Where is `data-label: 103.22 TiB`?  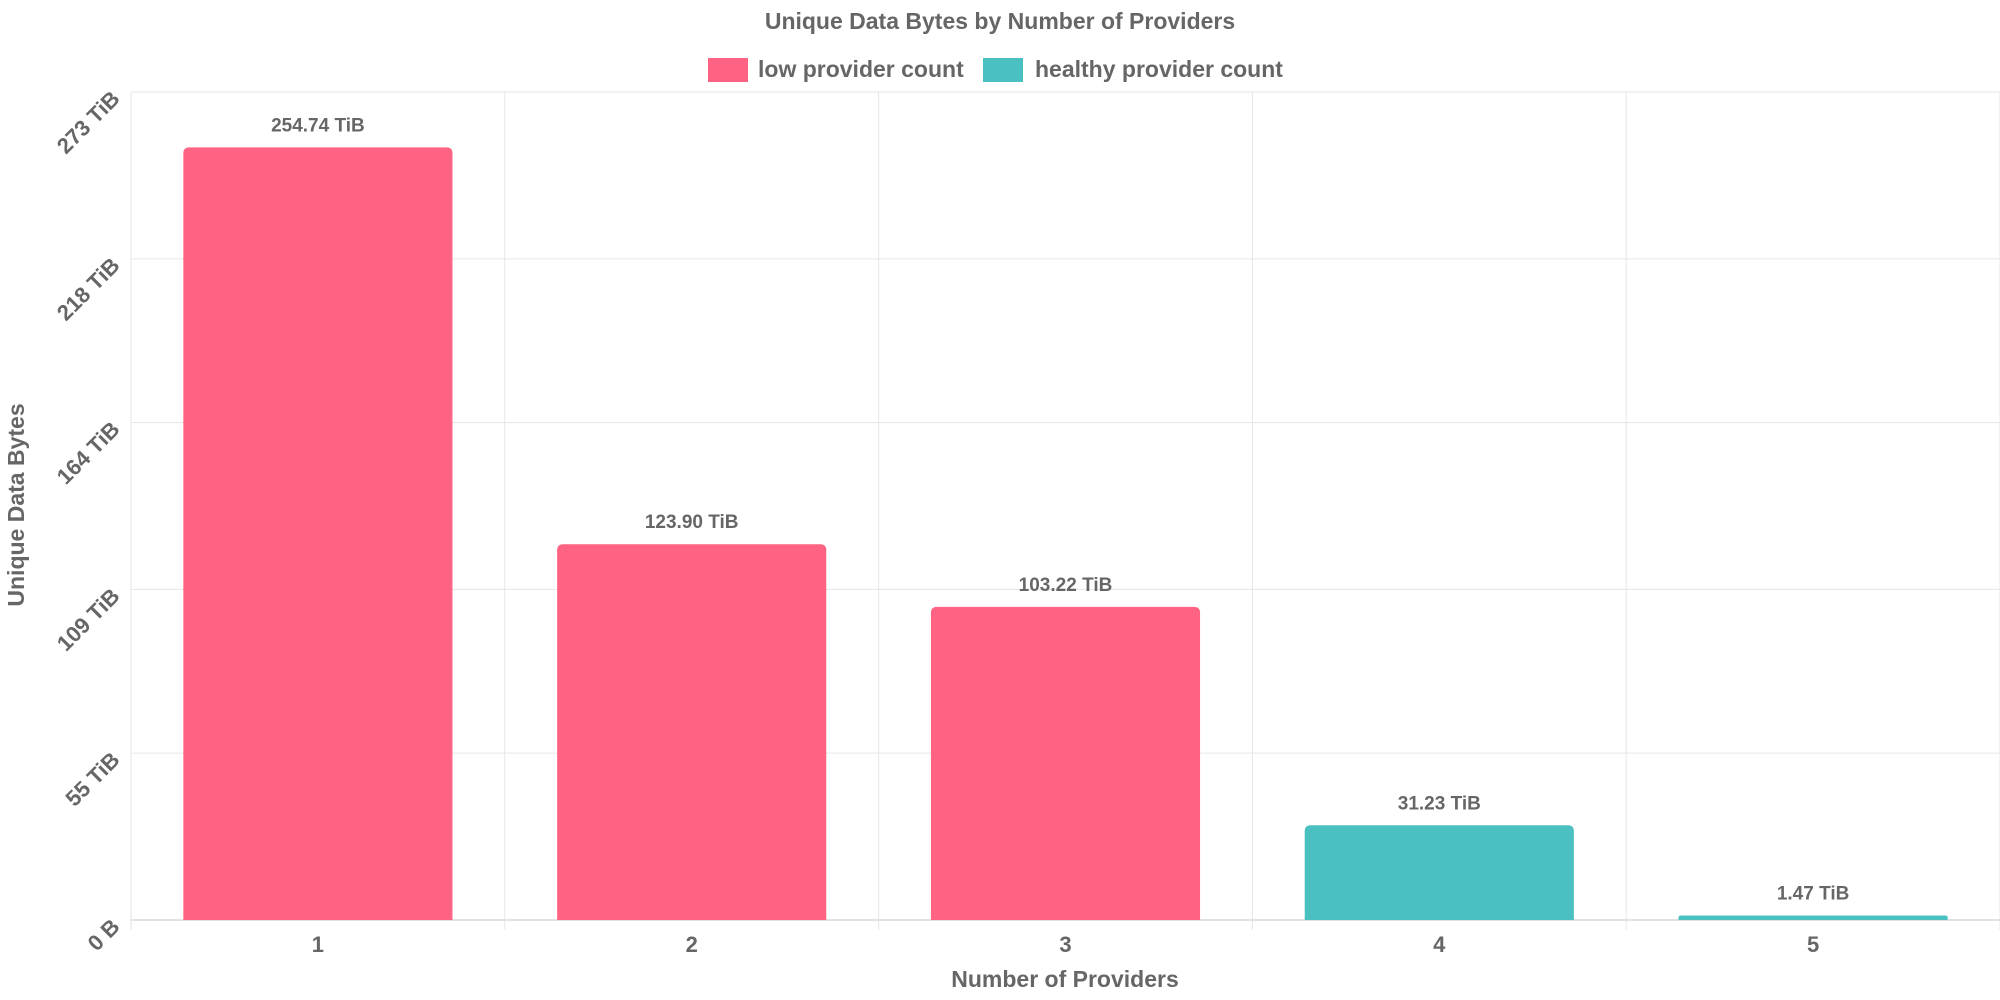
data-label: 103.22 TiB is located at coordinates (1066, 585).